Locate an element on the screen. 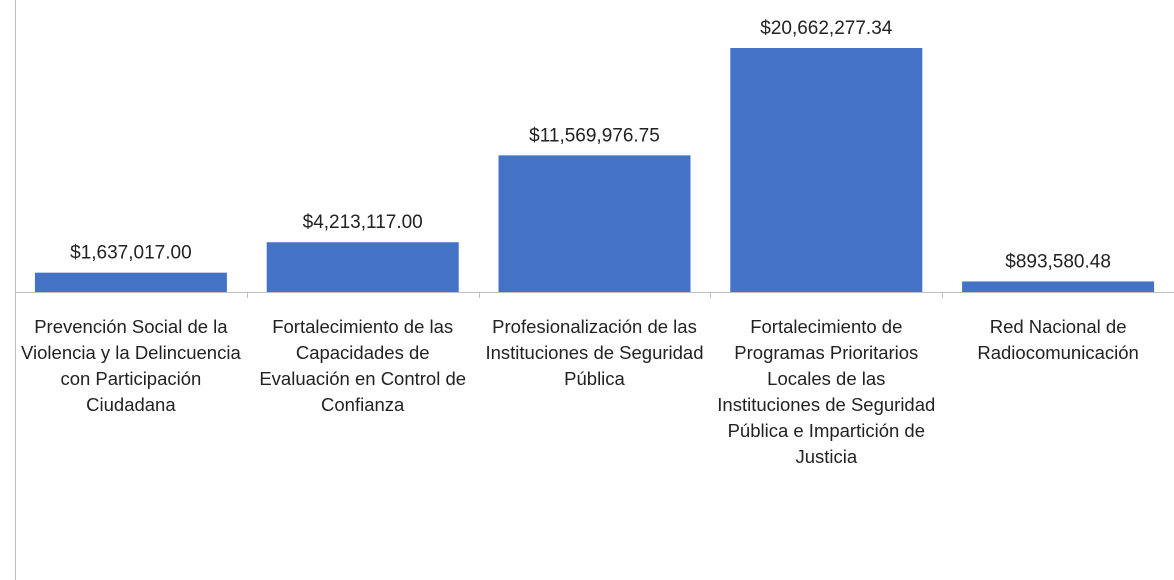 The height and width of the screenshot is (580, 1174). data-label: $11,569,976.75 is located at coordinates (594, 135).